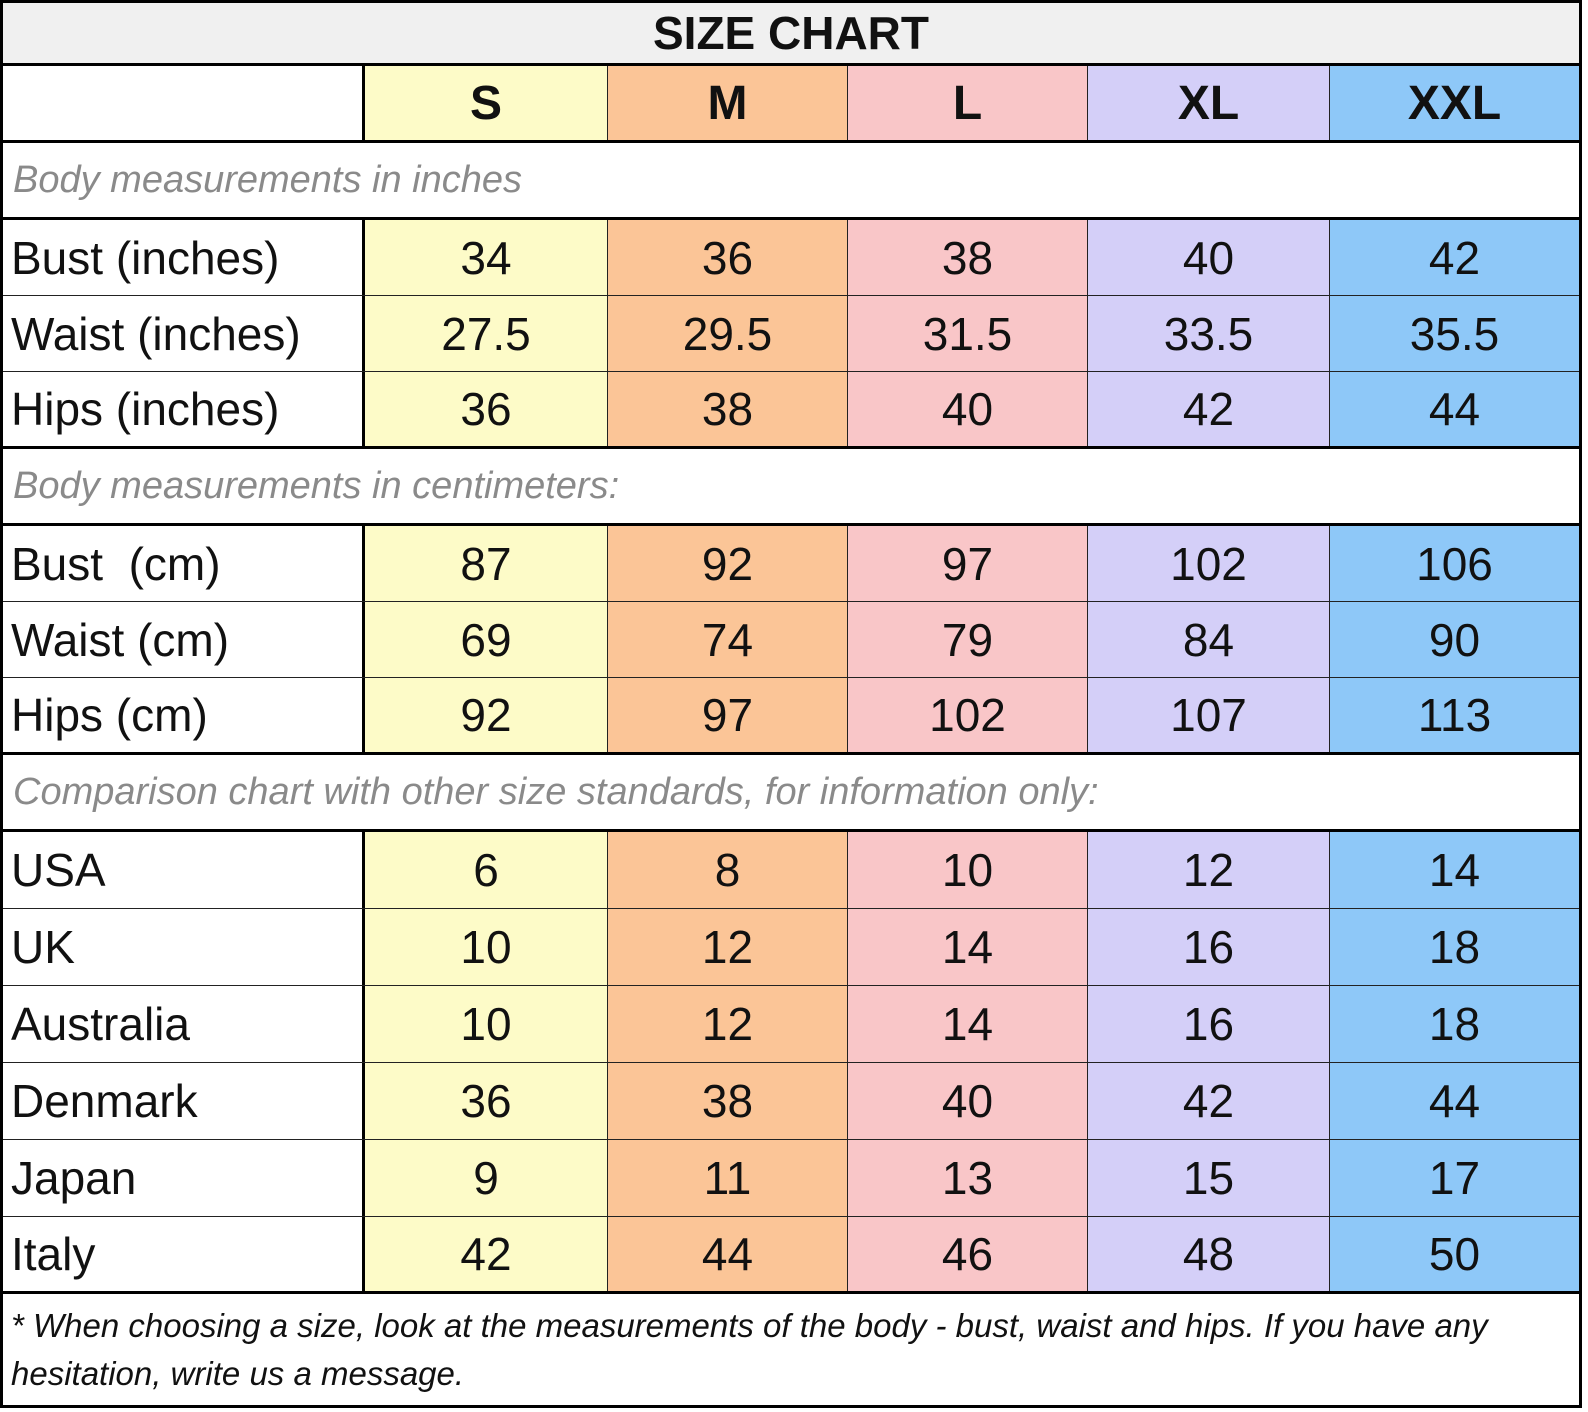  Describe the element at coordinates (727, 639) in the screenshot. I see `value-cell: 74` at that location.